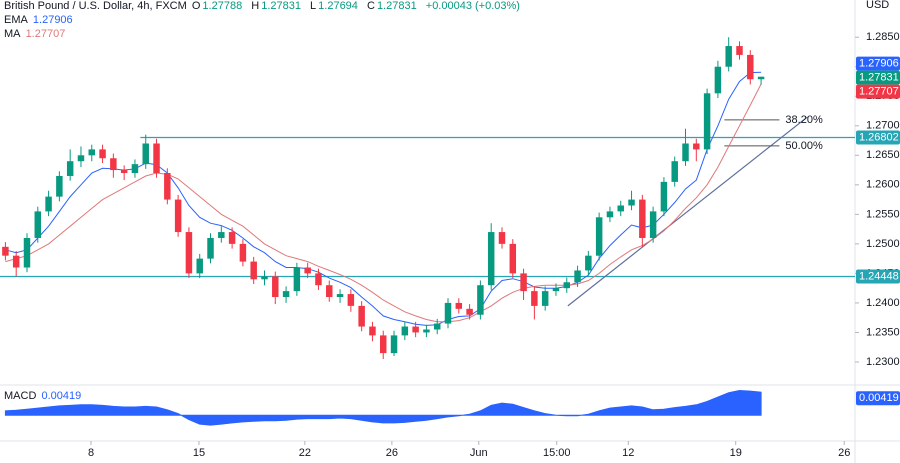 This screenshot has height=463, width=900. I want to click on level-tag-text: 1.26802, so click(879, 137).